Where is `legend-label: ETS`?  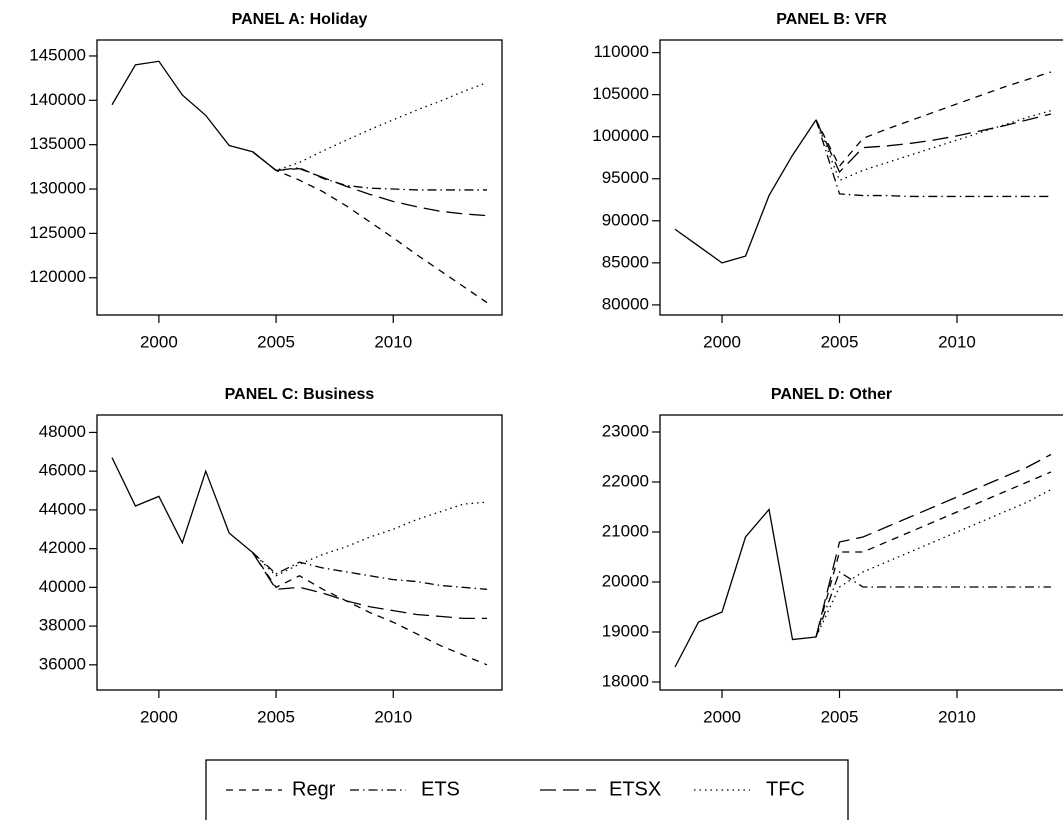
legend-label: ETS is located at coordinates (440, 789).